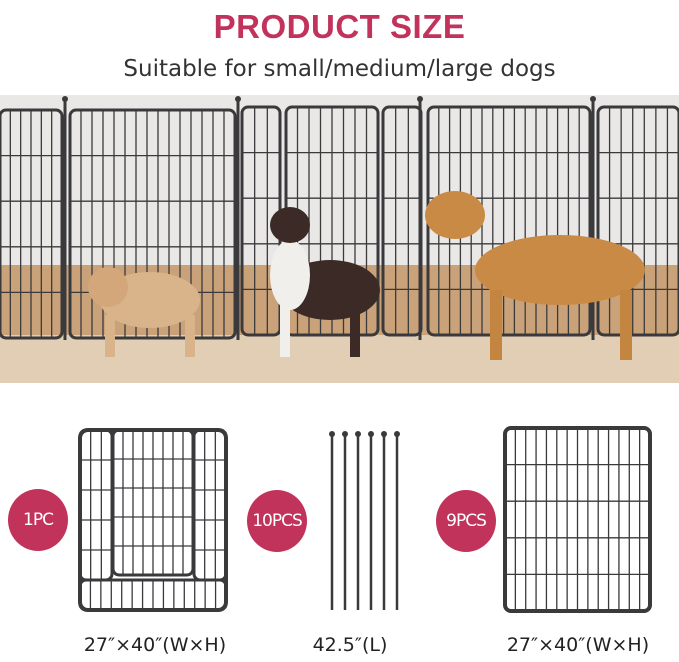 The image size is (679, 662). Describe the element at coordinates (339, 359) in the screenshot. I see `floor-foreground` at that location.